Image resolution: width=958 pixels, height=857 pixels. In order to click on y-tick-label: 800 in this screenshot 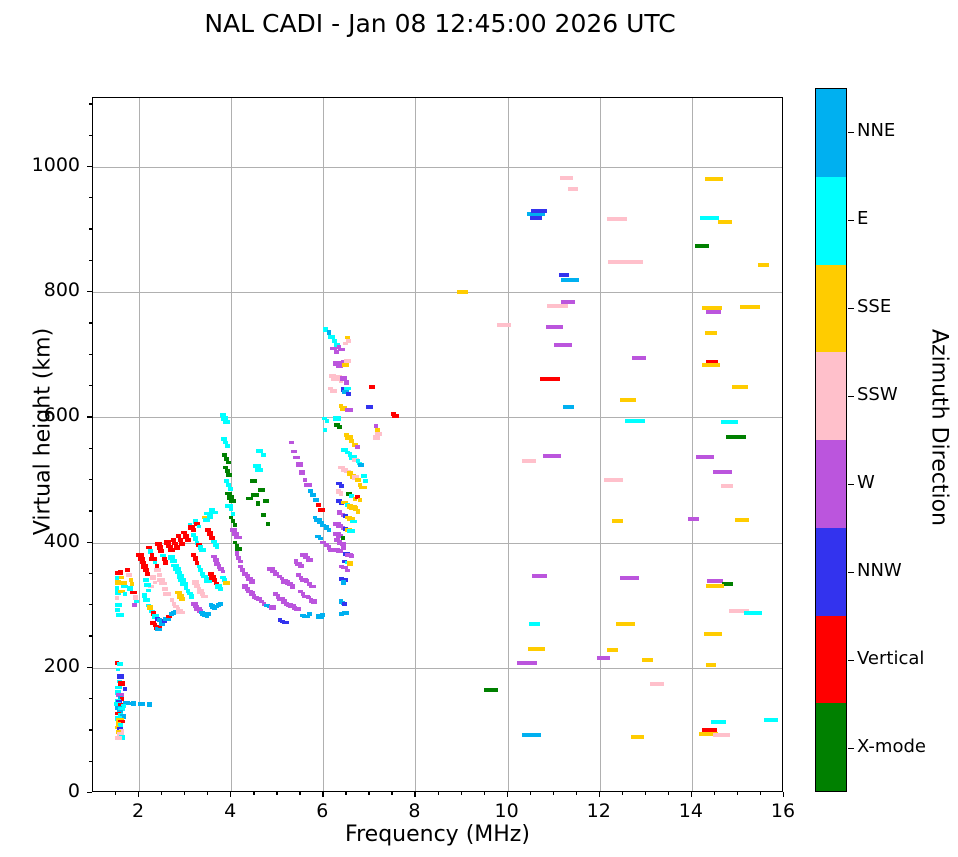, I will do `click(61, 290)`.